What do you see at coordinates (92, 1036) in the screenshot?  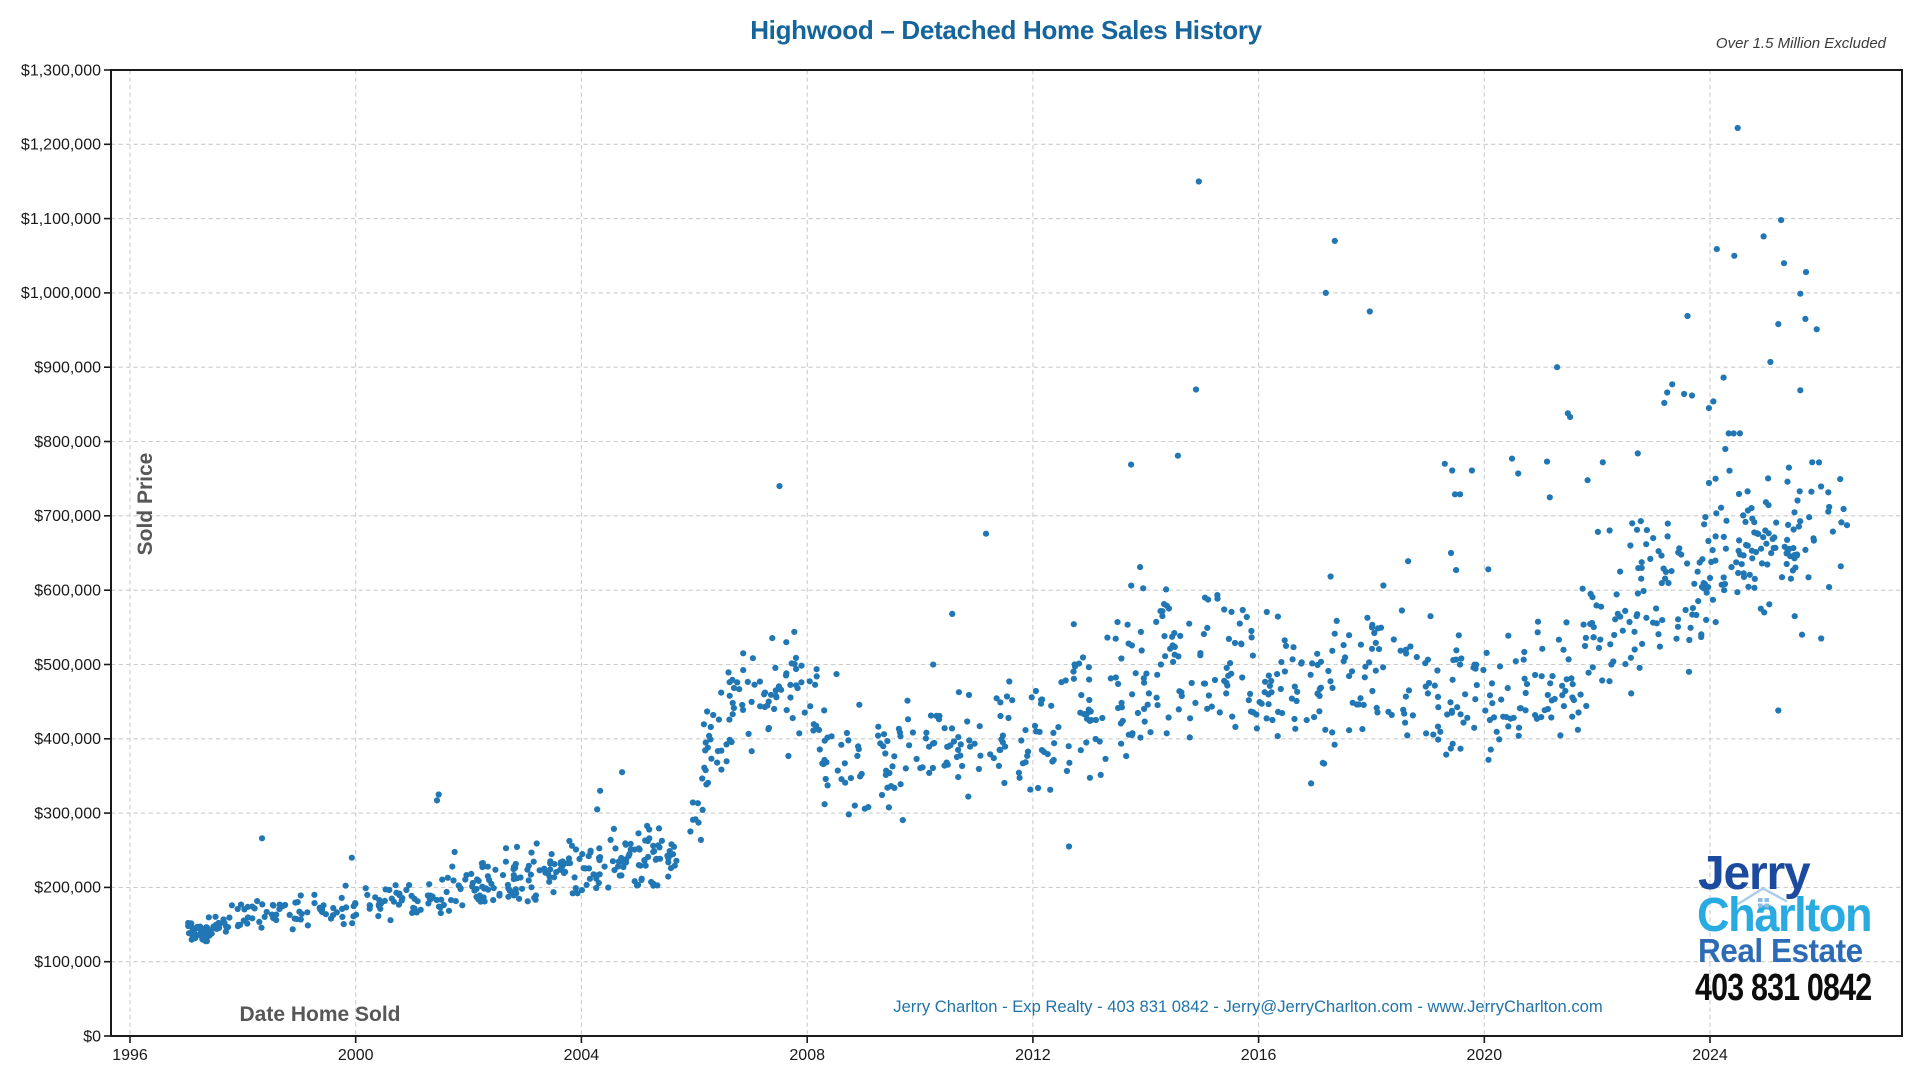 I see `svg-text: $0` at bounding box center [92, 1036].